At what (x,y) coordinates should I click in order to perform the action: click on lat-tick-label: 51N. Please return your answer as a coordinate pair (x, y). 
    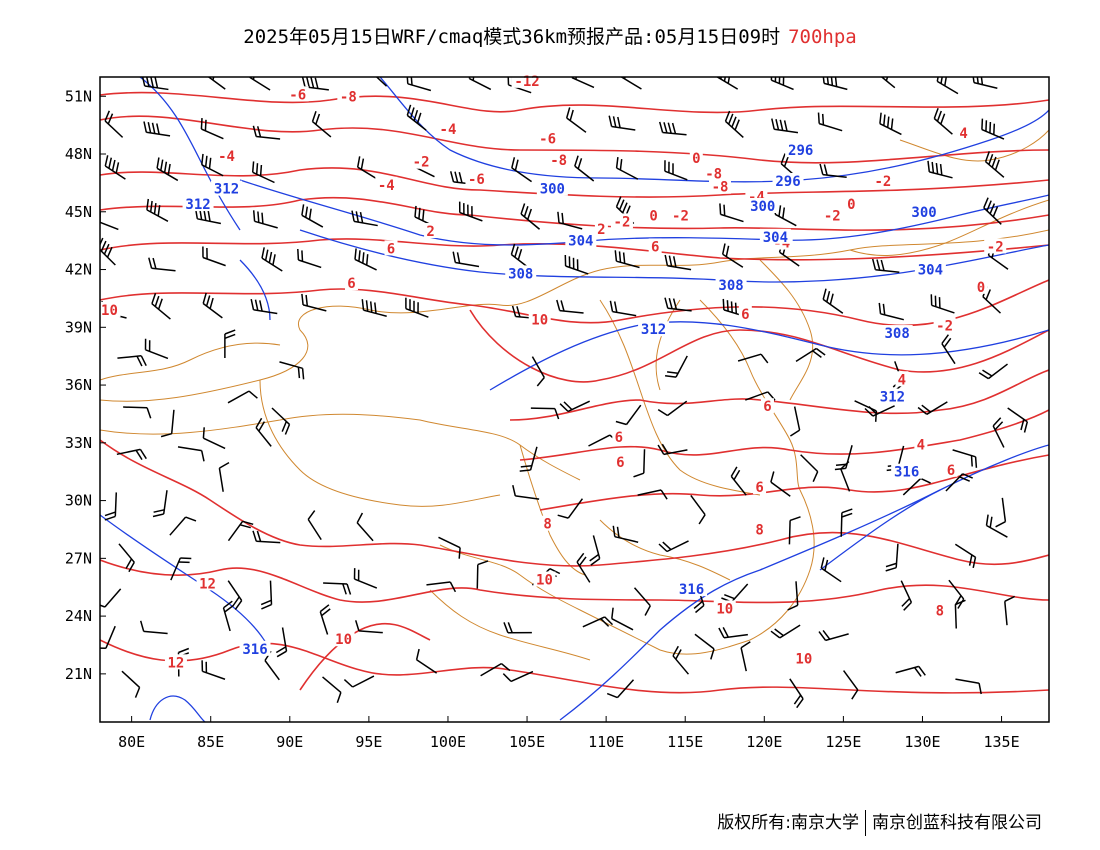
    Looking at the image, I should click on (78, 96).